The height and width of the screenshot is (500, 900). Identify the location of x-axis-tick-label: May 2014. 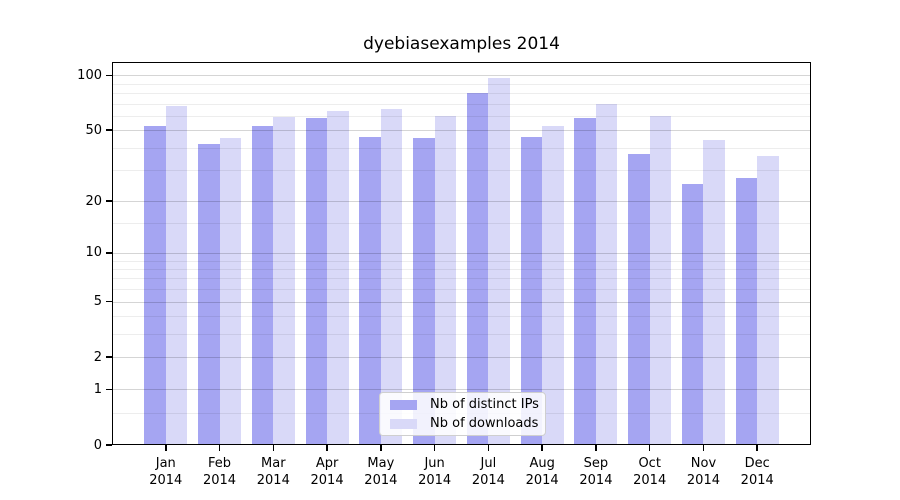
(381, 472).